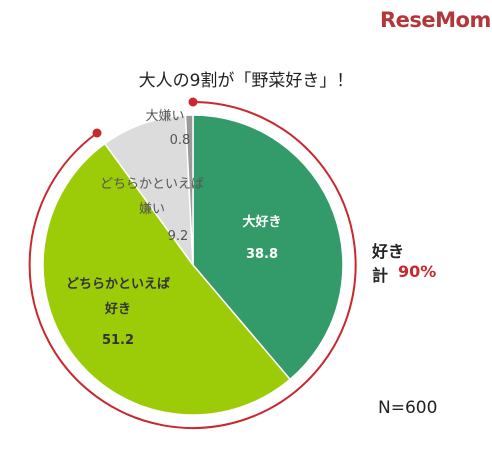 The width and height of the screenshot is (492, 453). What do you see at coordinates (246, 81) in the screenshot?
I see `chart-title: 大人の9割が「野菜好き」！` at bounding box center [246, 81].